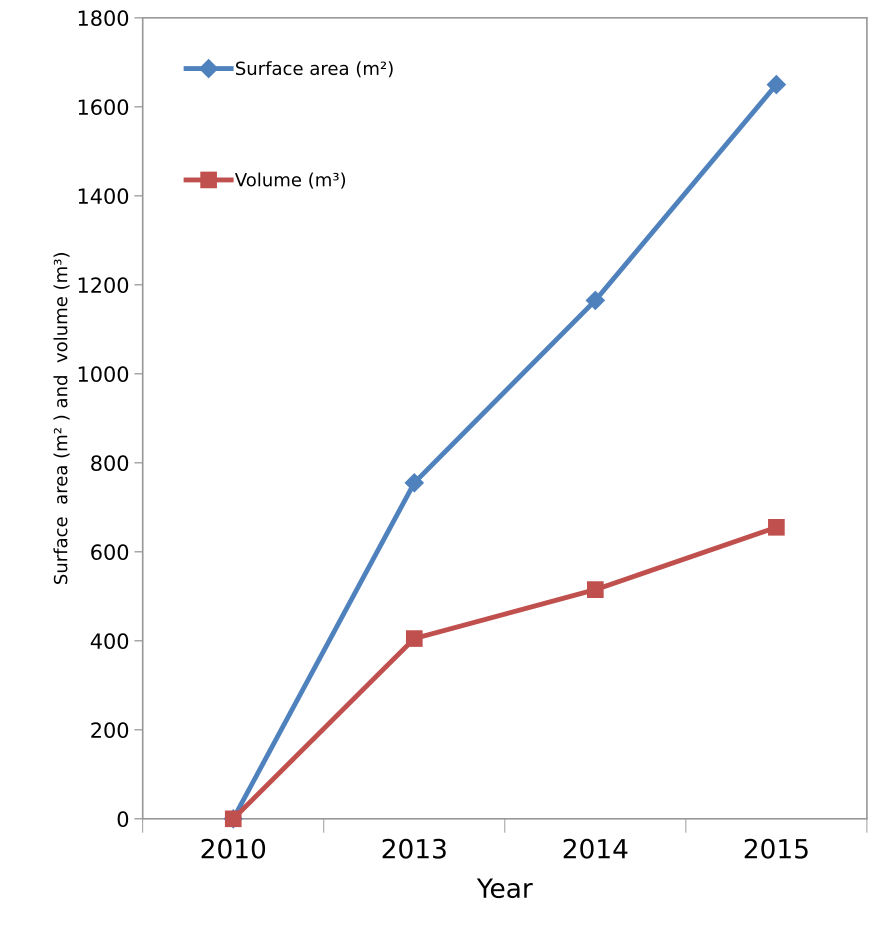 This screenshot has height=939, width=881. Describe the element at coordinates (123, 819) in the screenshot. I see `y-tick-label: 0` at that location.